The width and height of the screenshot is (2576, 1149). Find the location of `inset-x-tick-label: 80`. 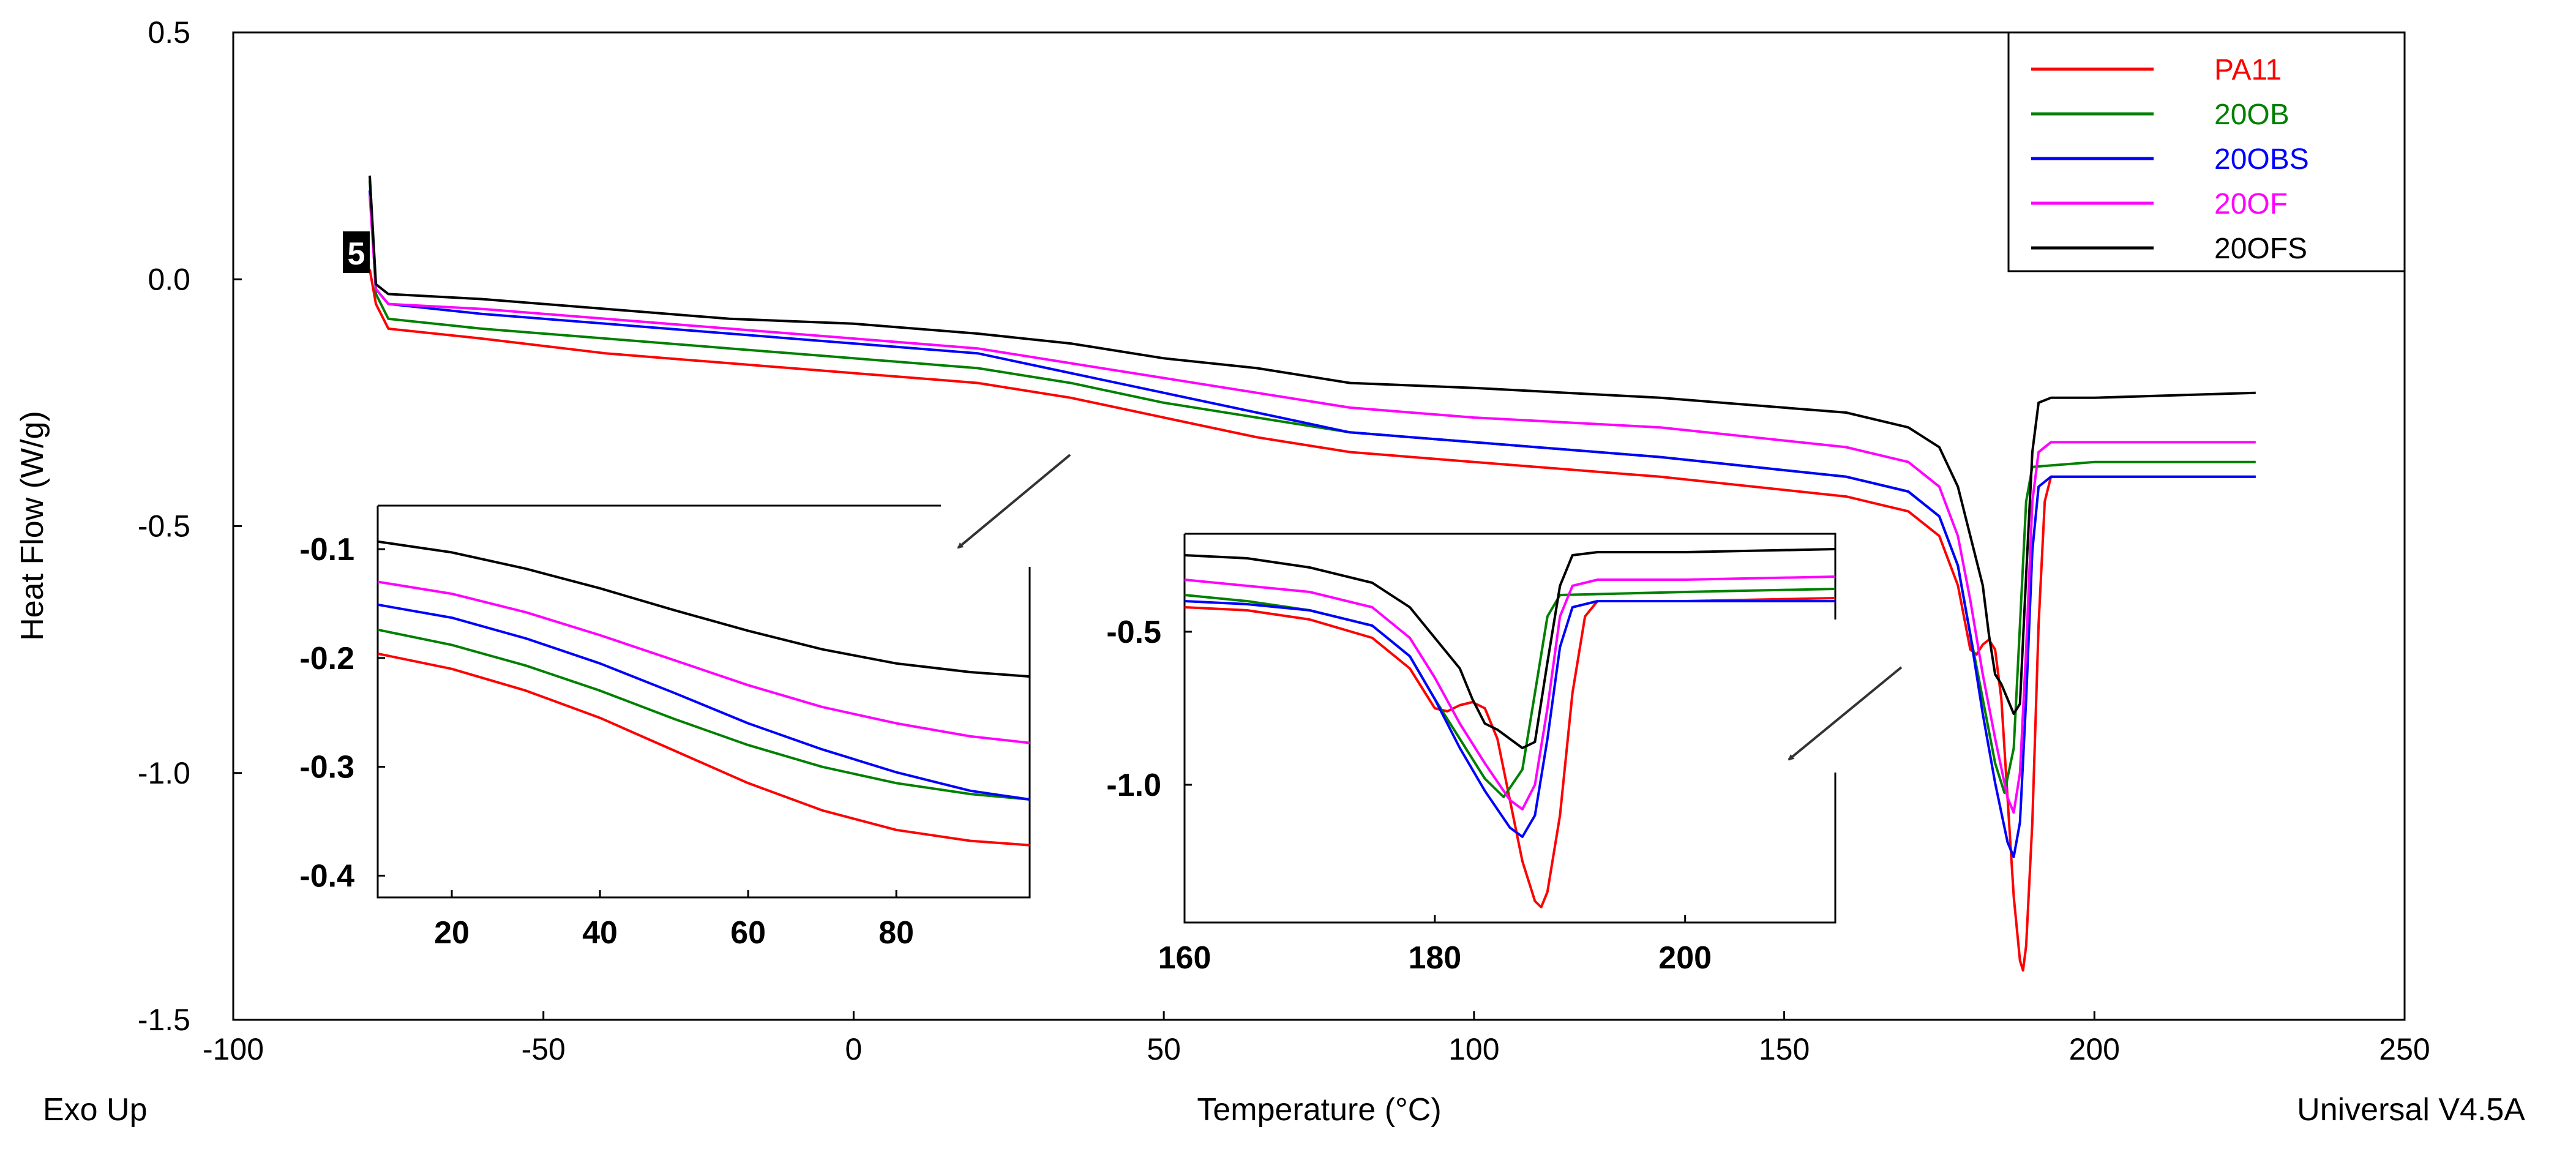

inset-x-tick-label: 80 is located at coordinates (896, 933).